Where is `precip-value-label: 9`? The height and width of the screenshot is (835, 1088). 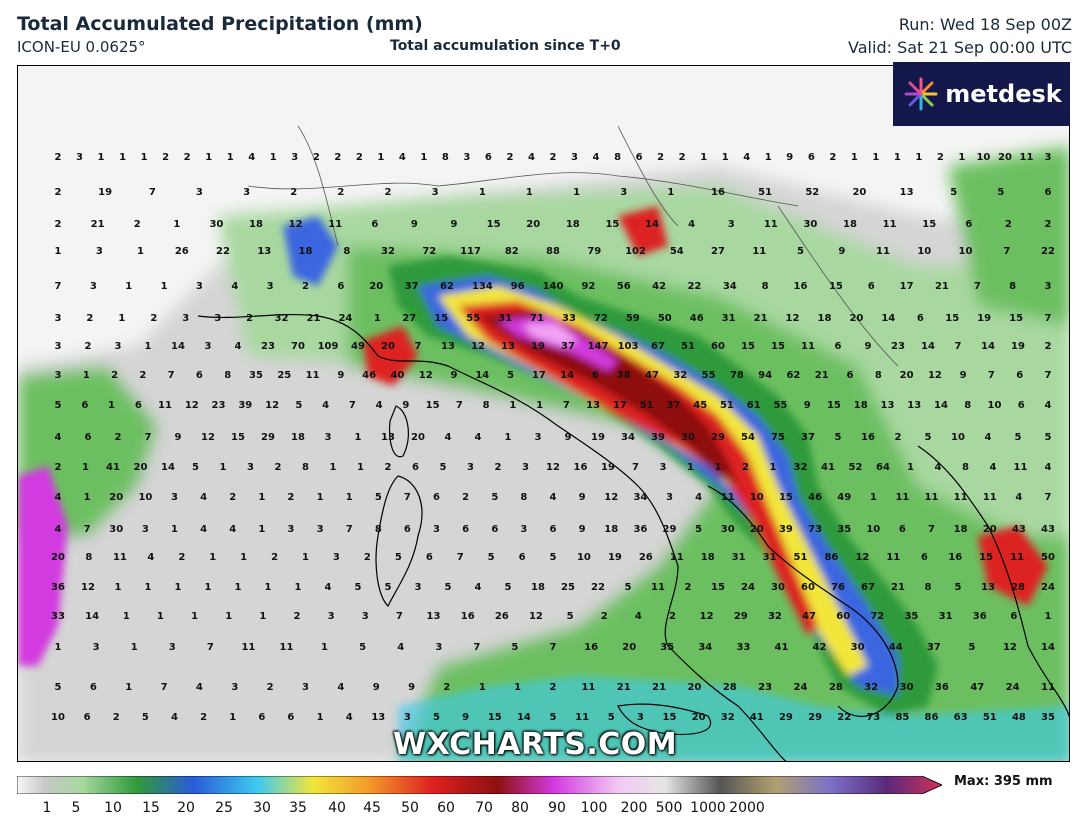 precip-value-label: 9 is located at coordinates (465, 717).